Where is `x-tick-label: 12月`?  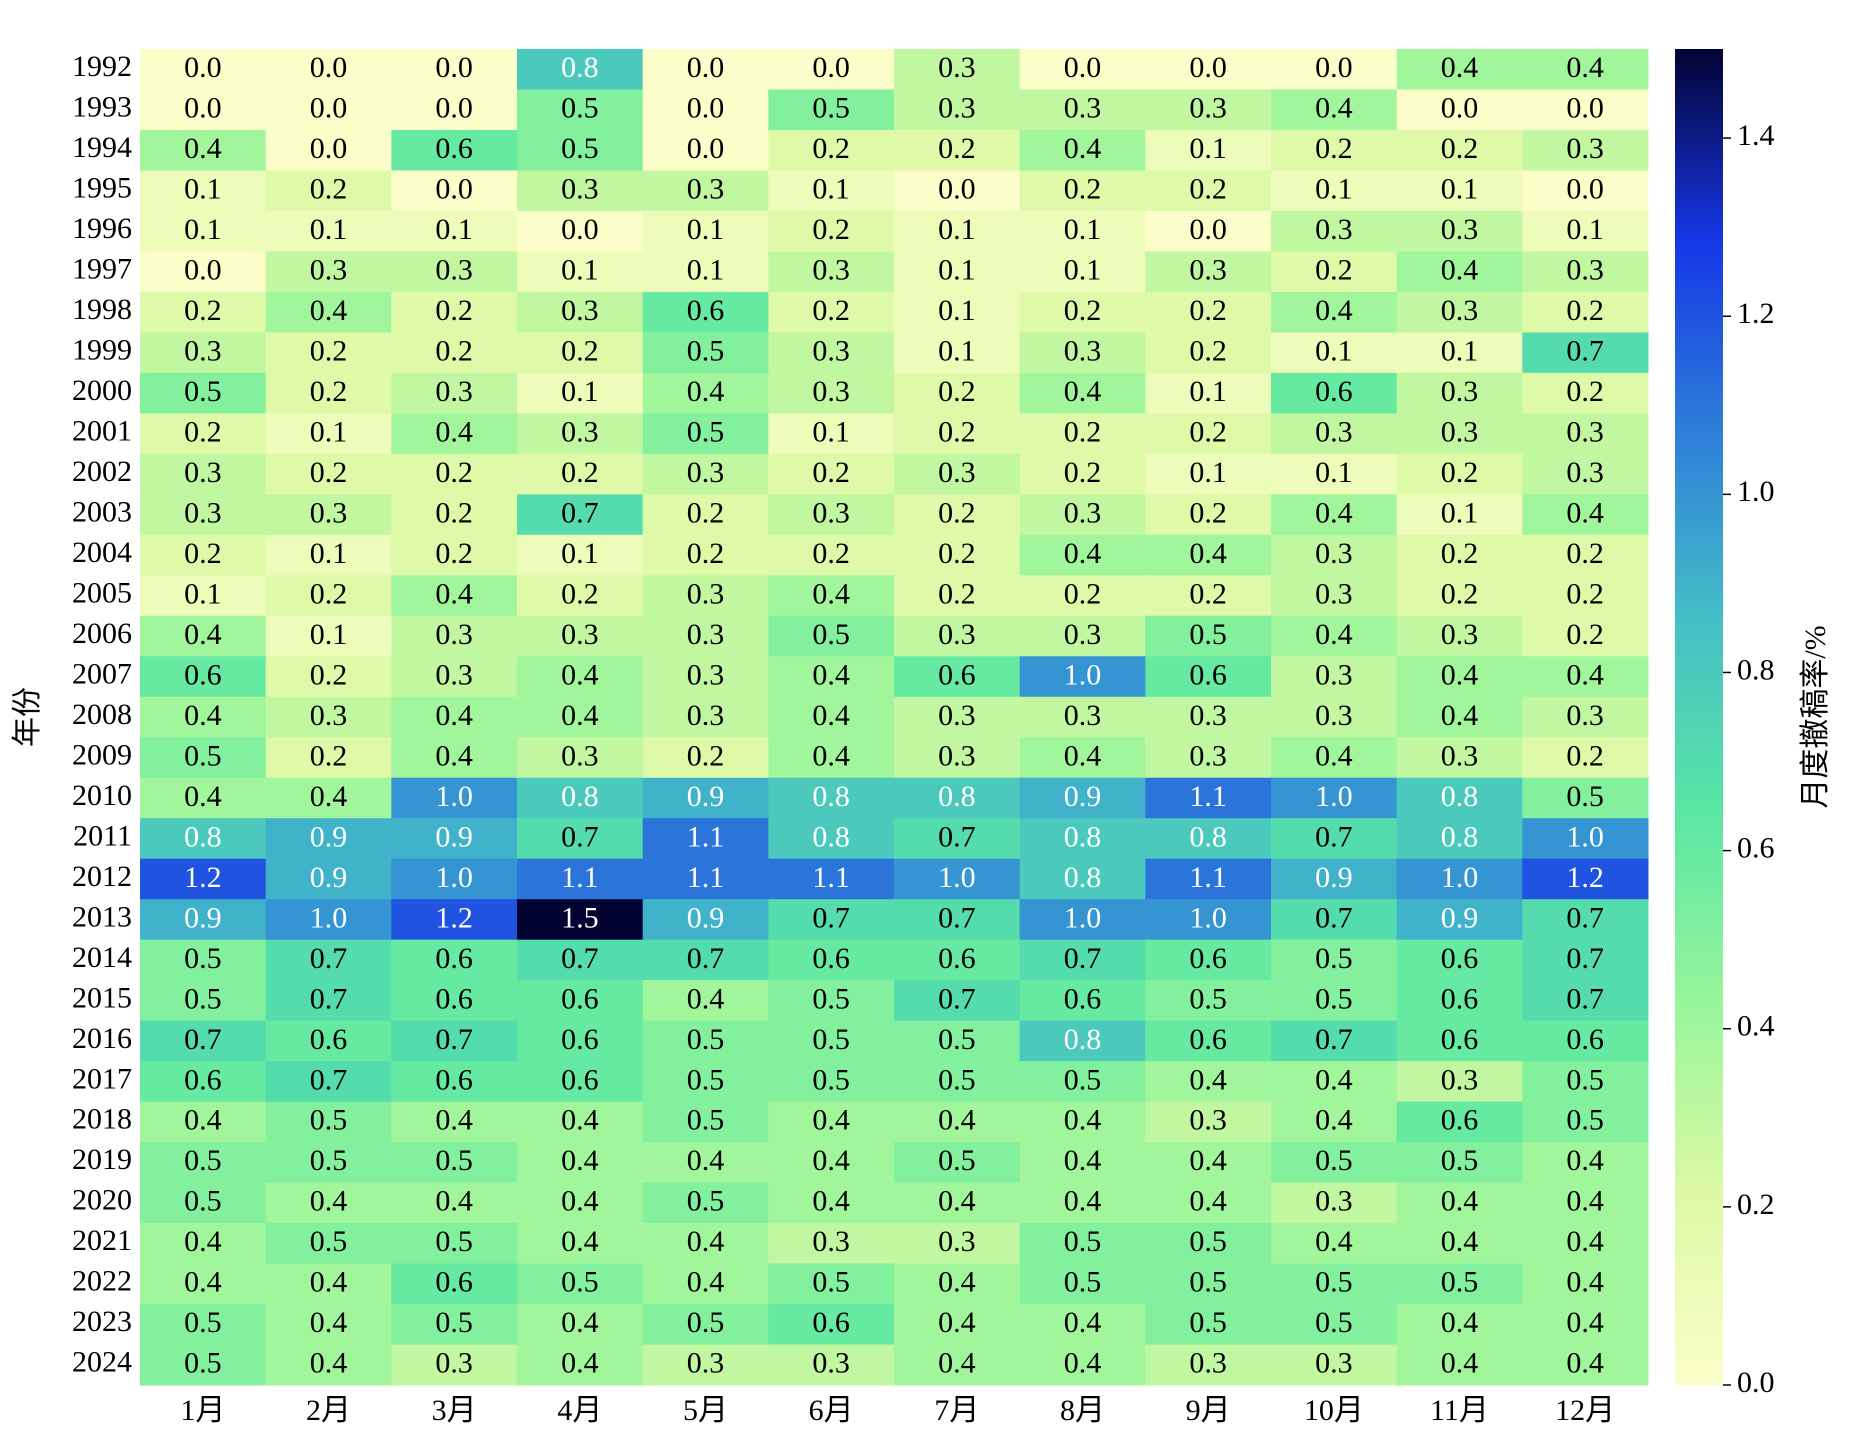 x-tick-label: 12月 is located at coordinates (1585, 1410).